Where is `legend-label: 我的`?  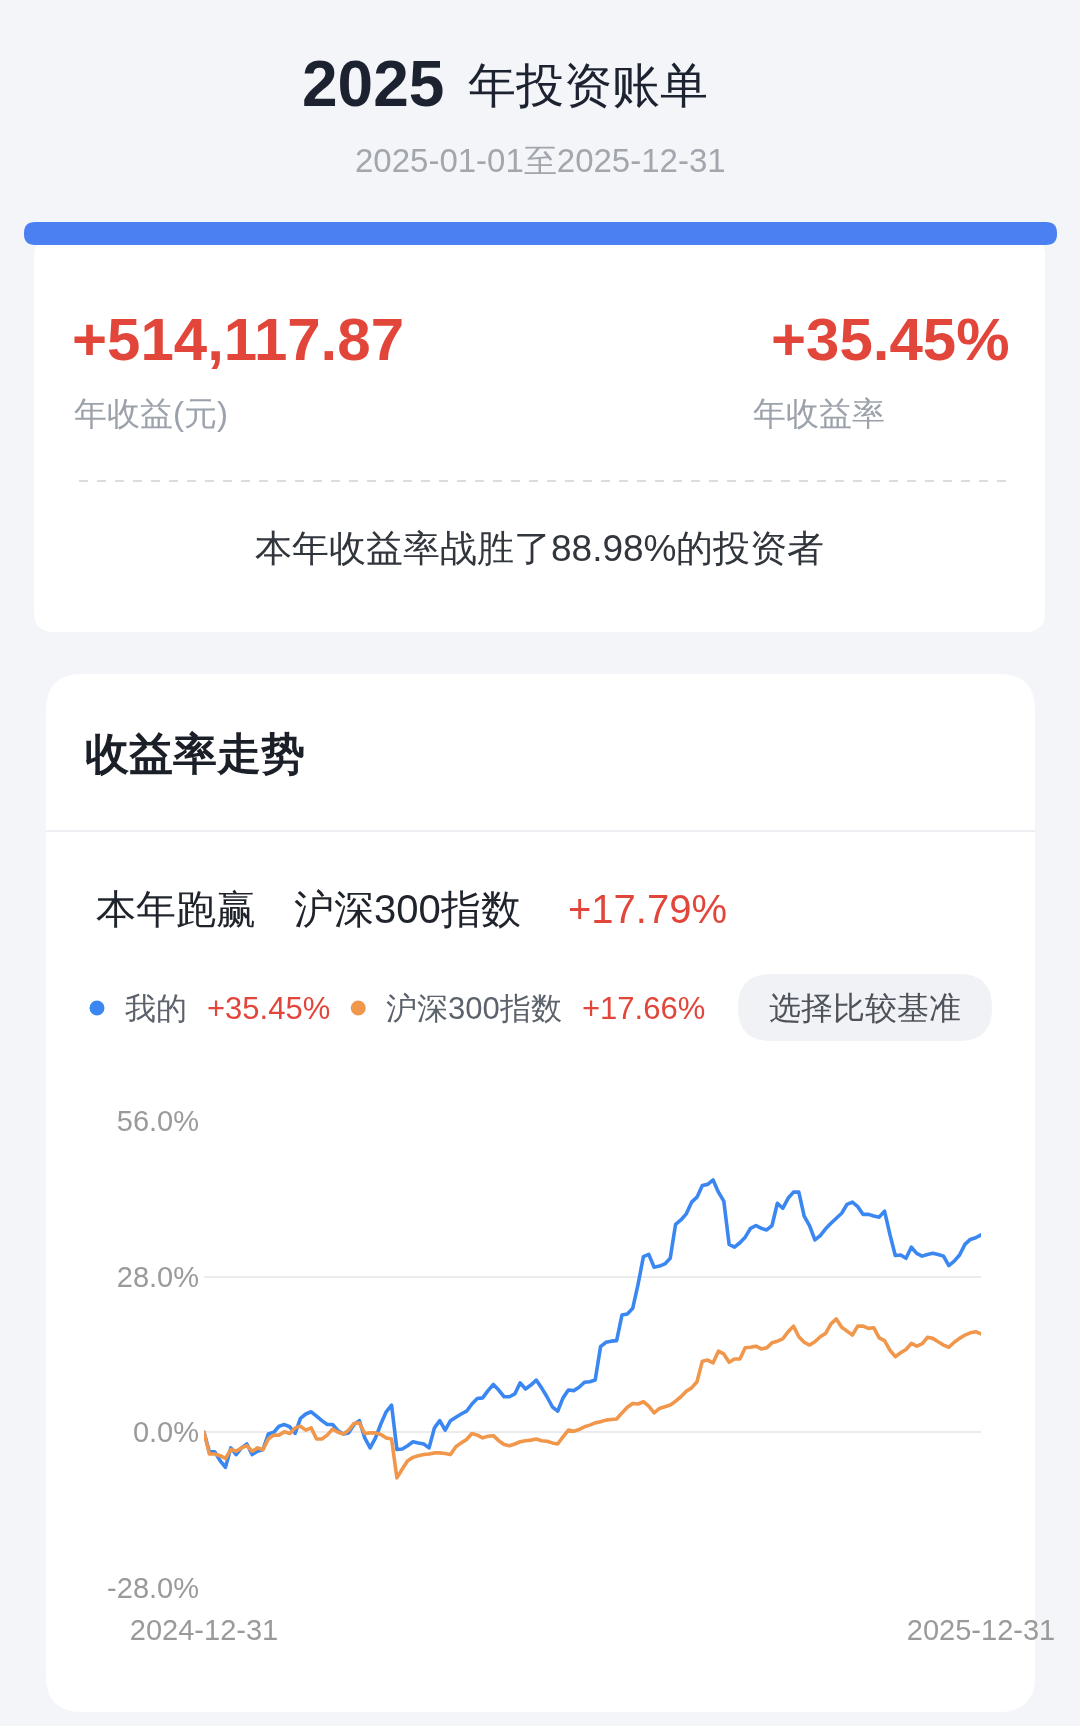 legend-label: 我的 is located at coordinates (156, 1008).